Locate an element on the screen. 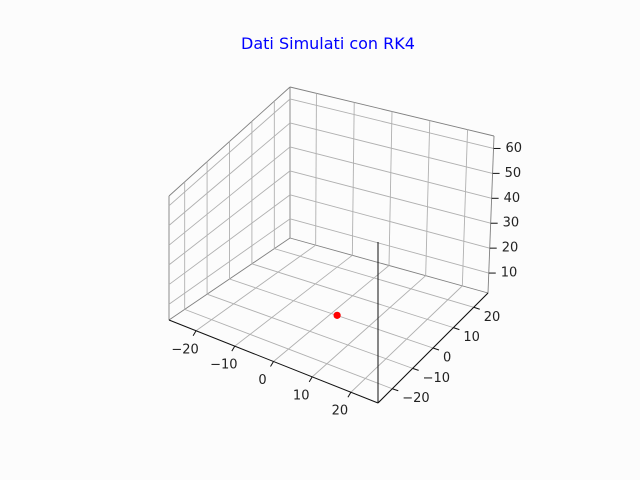 This screenshot has width=640, height=480. data-point is located at coordinates (337, 315).